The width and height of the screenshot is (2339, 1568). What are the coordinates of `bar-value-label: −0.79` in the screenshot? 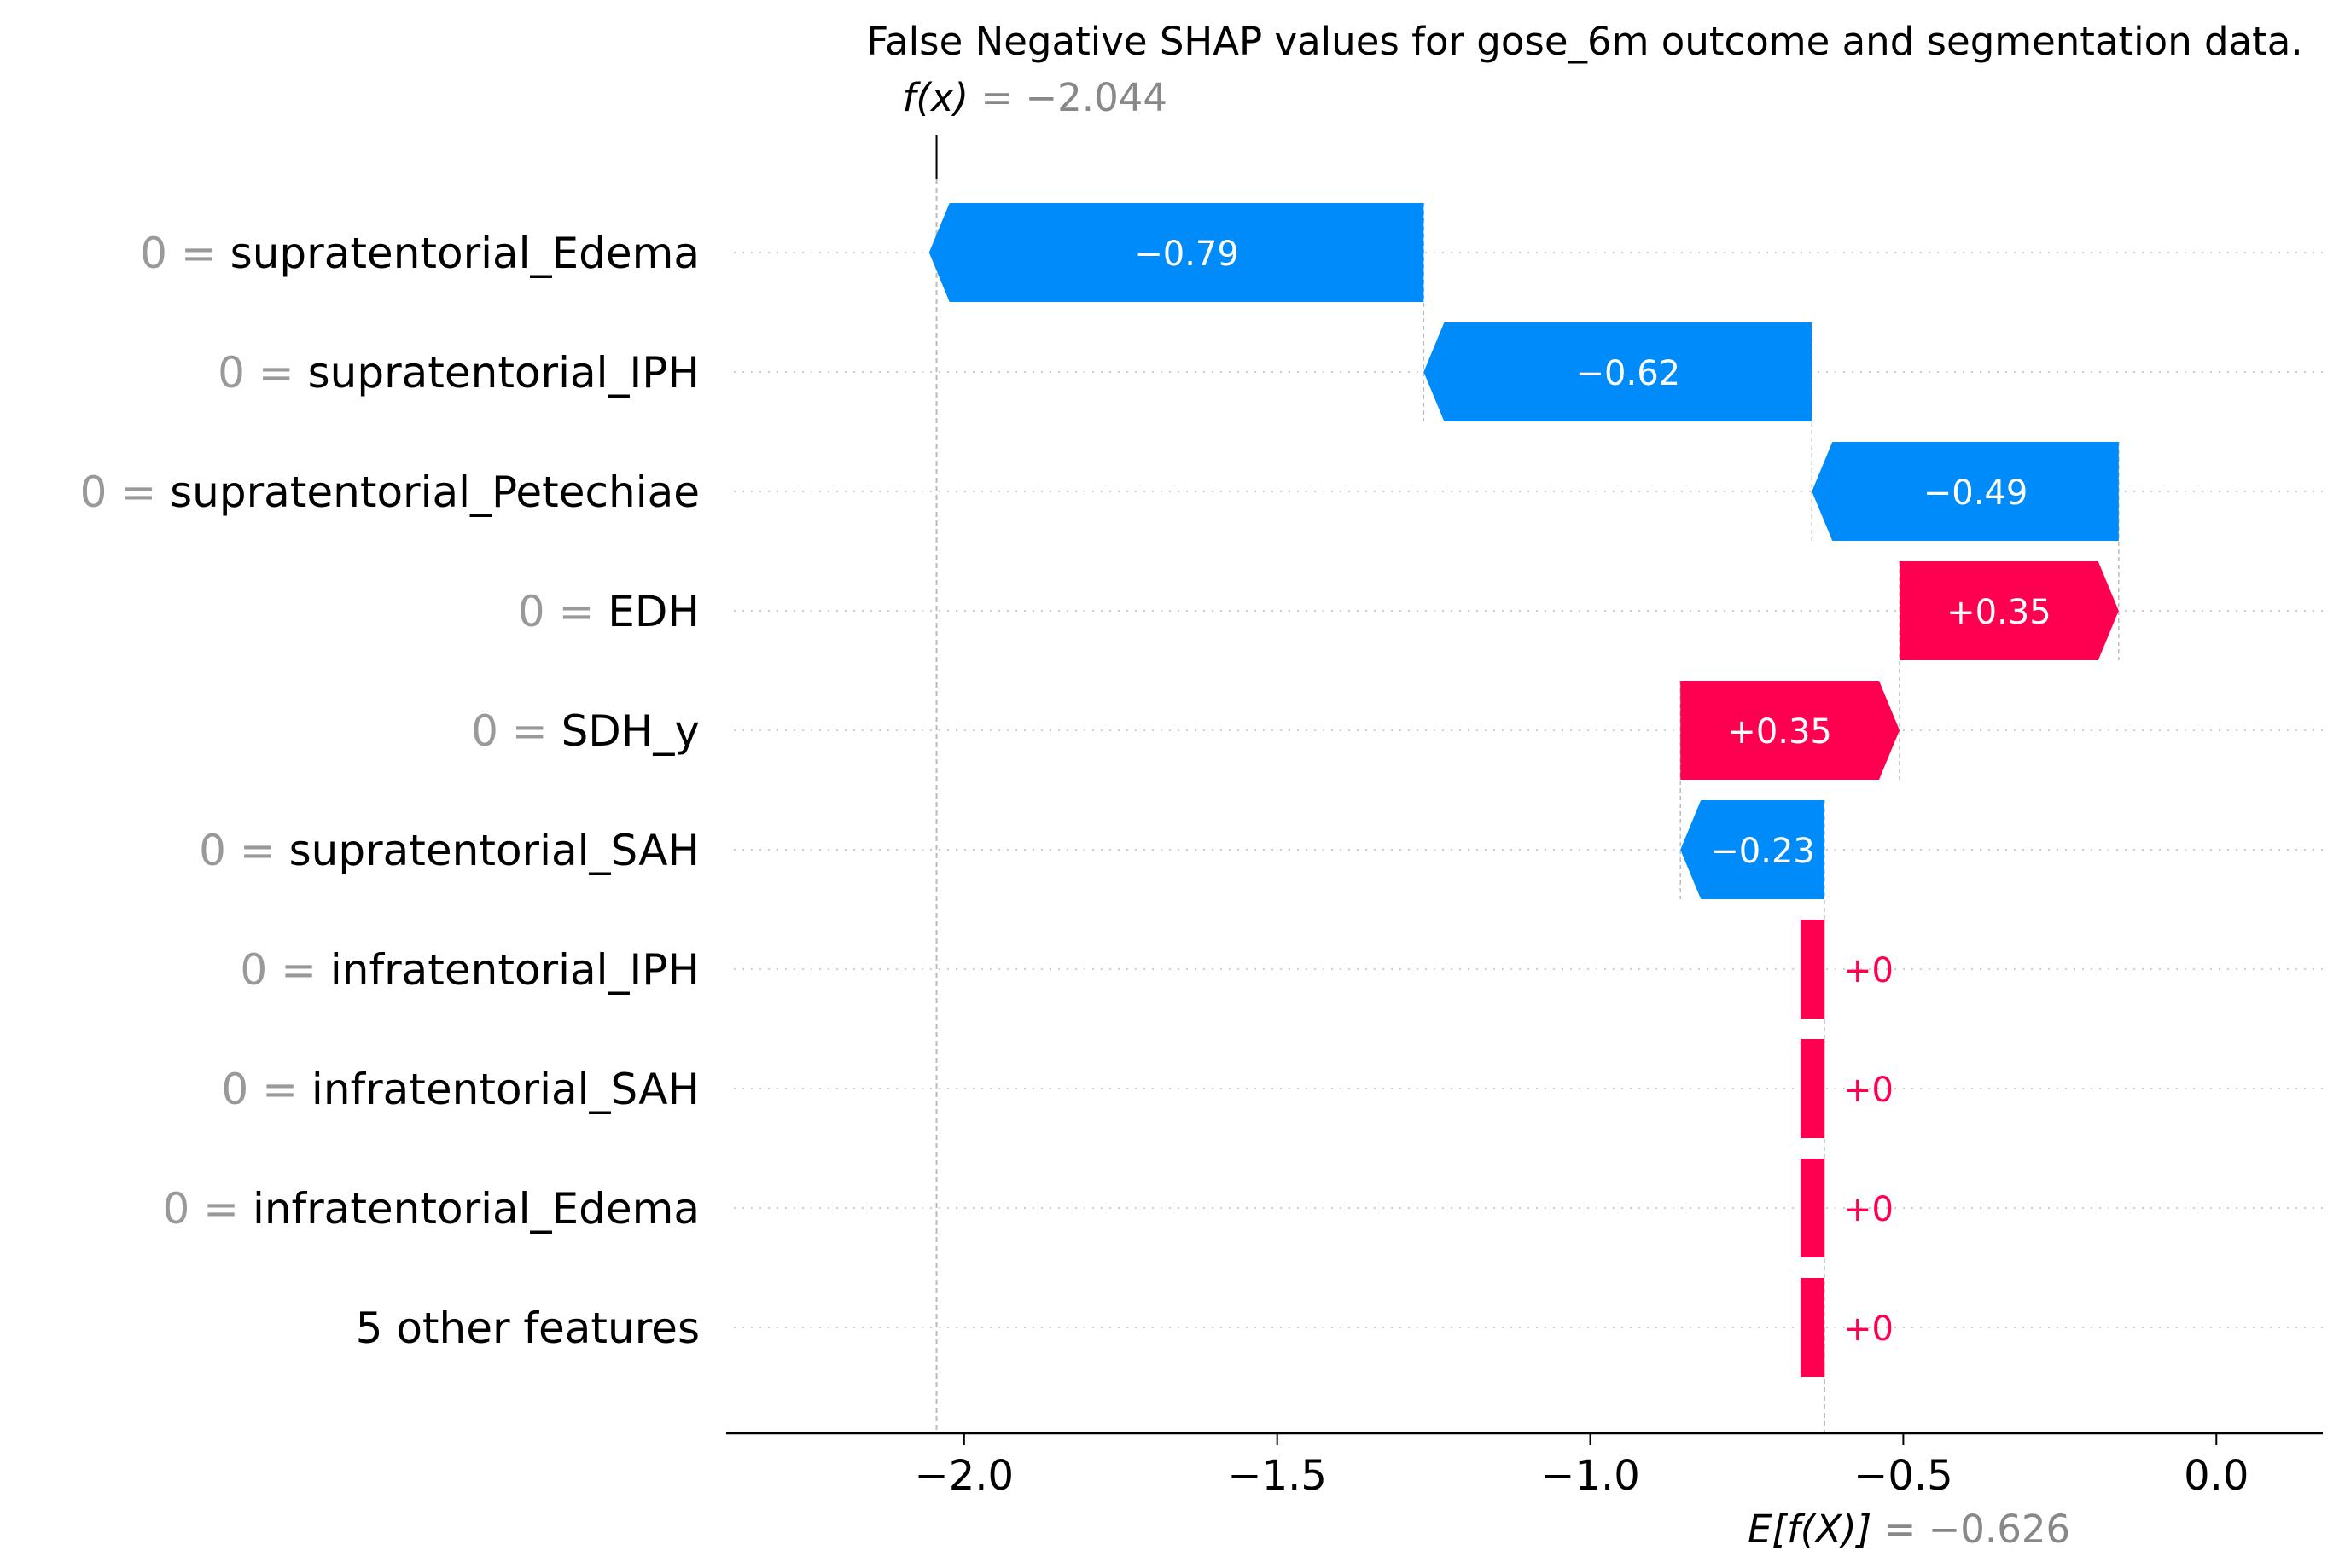 It's located at (1186, 254).